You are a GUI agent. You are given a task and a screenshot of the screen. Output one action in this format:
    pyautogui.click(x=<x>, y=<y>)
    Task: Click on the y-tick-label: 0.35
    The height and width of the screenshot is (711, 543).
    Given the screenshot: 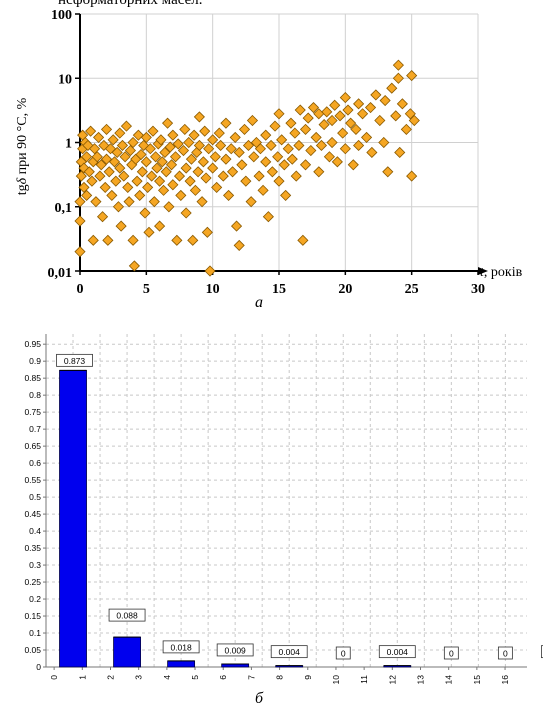 What is the action you would take?
    pyautogui.click(x=32, y=548)
    